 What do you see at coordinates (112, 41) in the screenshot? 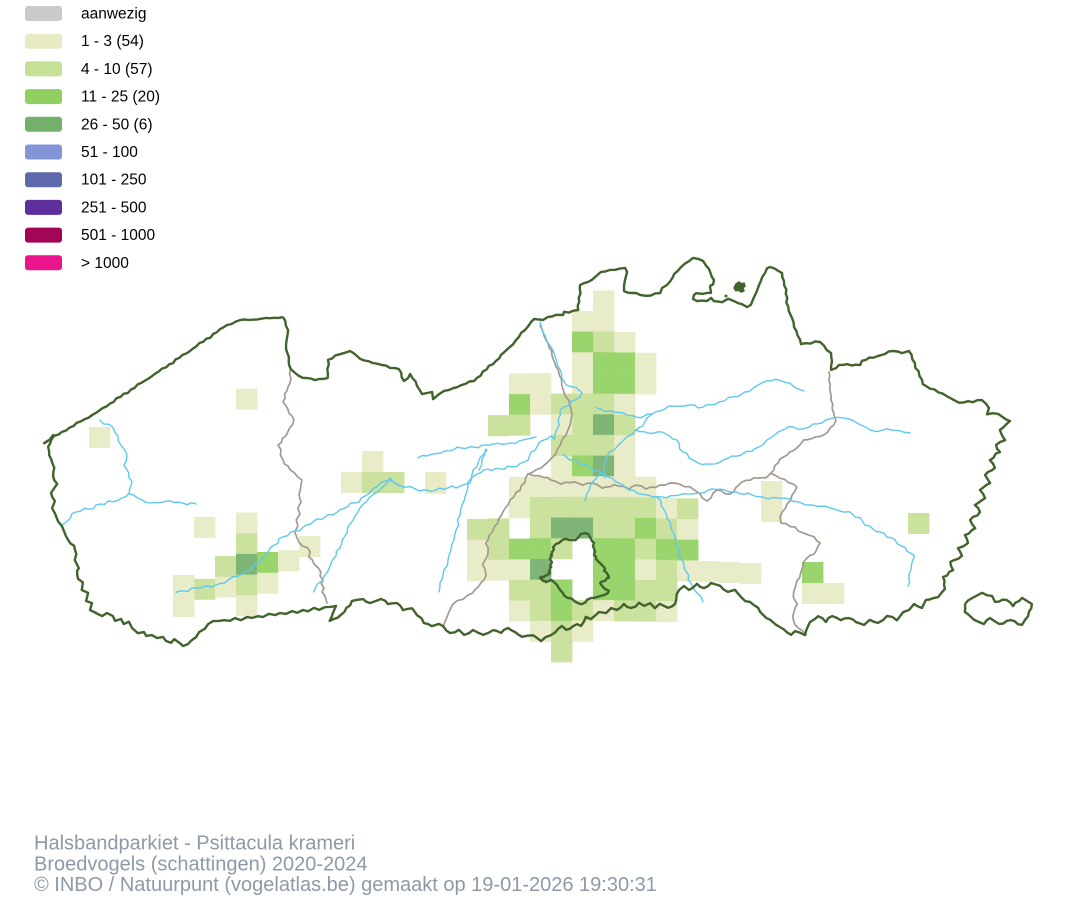
I see `svg-text: 1 - 3 (54)` at bounding box center [112, 41].